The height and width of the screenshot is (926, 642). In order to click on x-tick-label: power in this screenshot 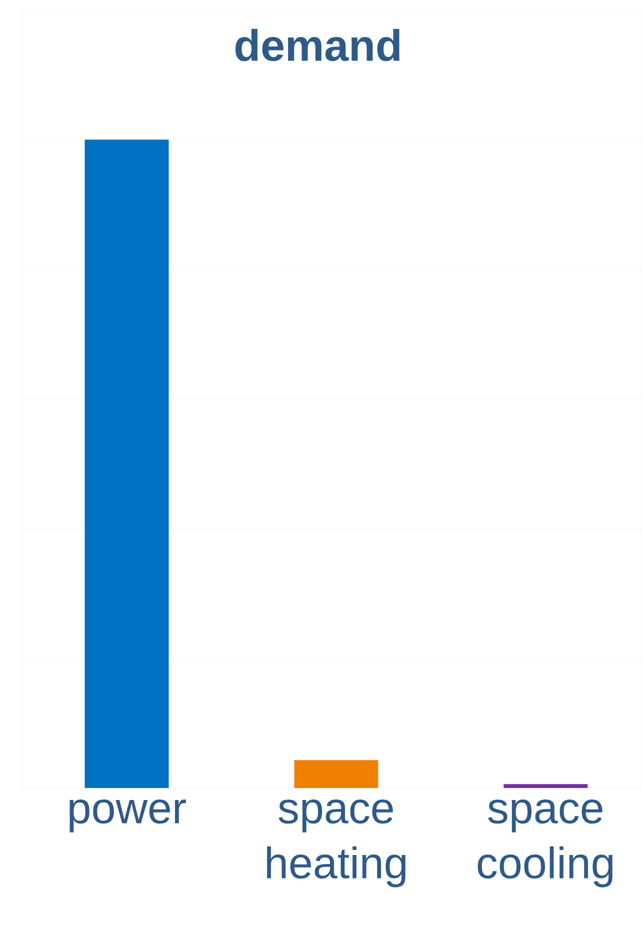, I will do `click(128, 816)`.